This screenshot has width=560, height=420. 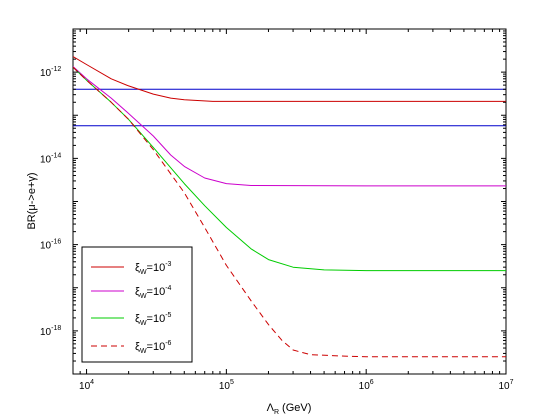 What do you see at coordinates (271, 408) in the screenshot?
I see `x-axis-label-main: Λ` at bounding box center [271, 408].